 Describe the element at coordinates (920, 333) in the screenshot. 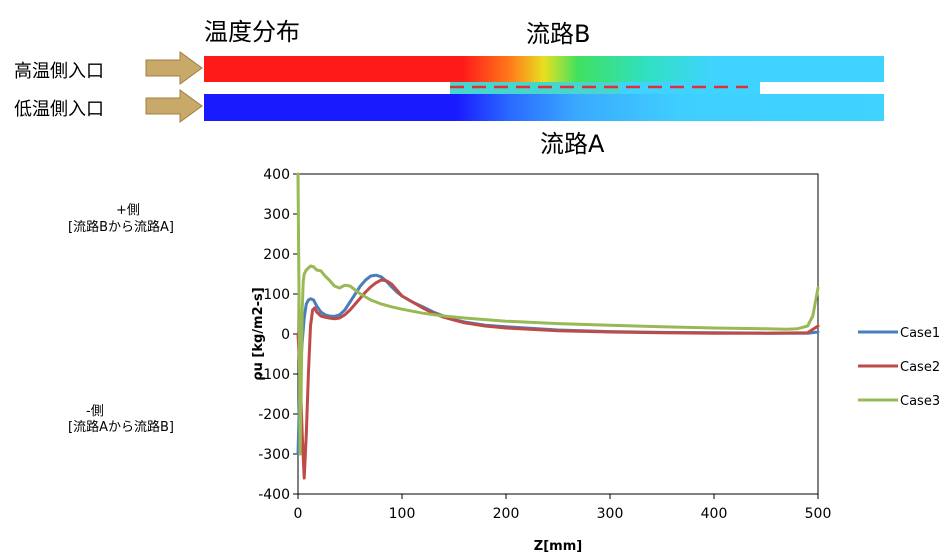

I see `legend-label-case1: Case1` at that location.